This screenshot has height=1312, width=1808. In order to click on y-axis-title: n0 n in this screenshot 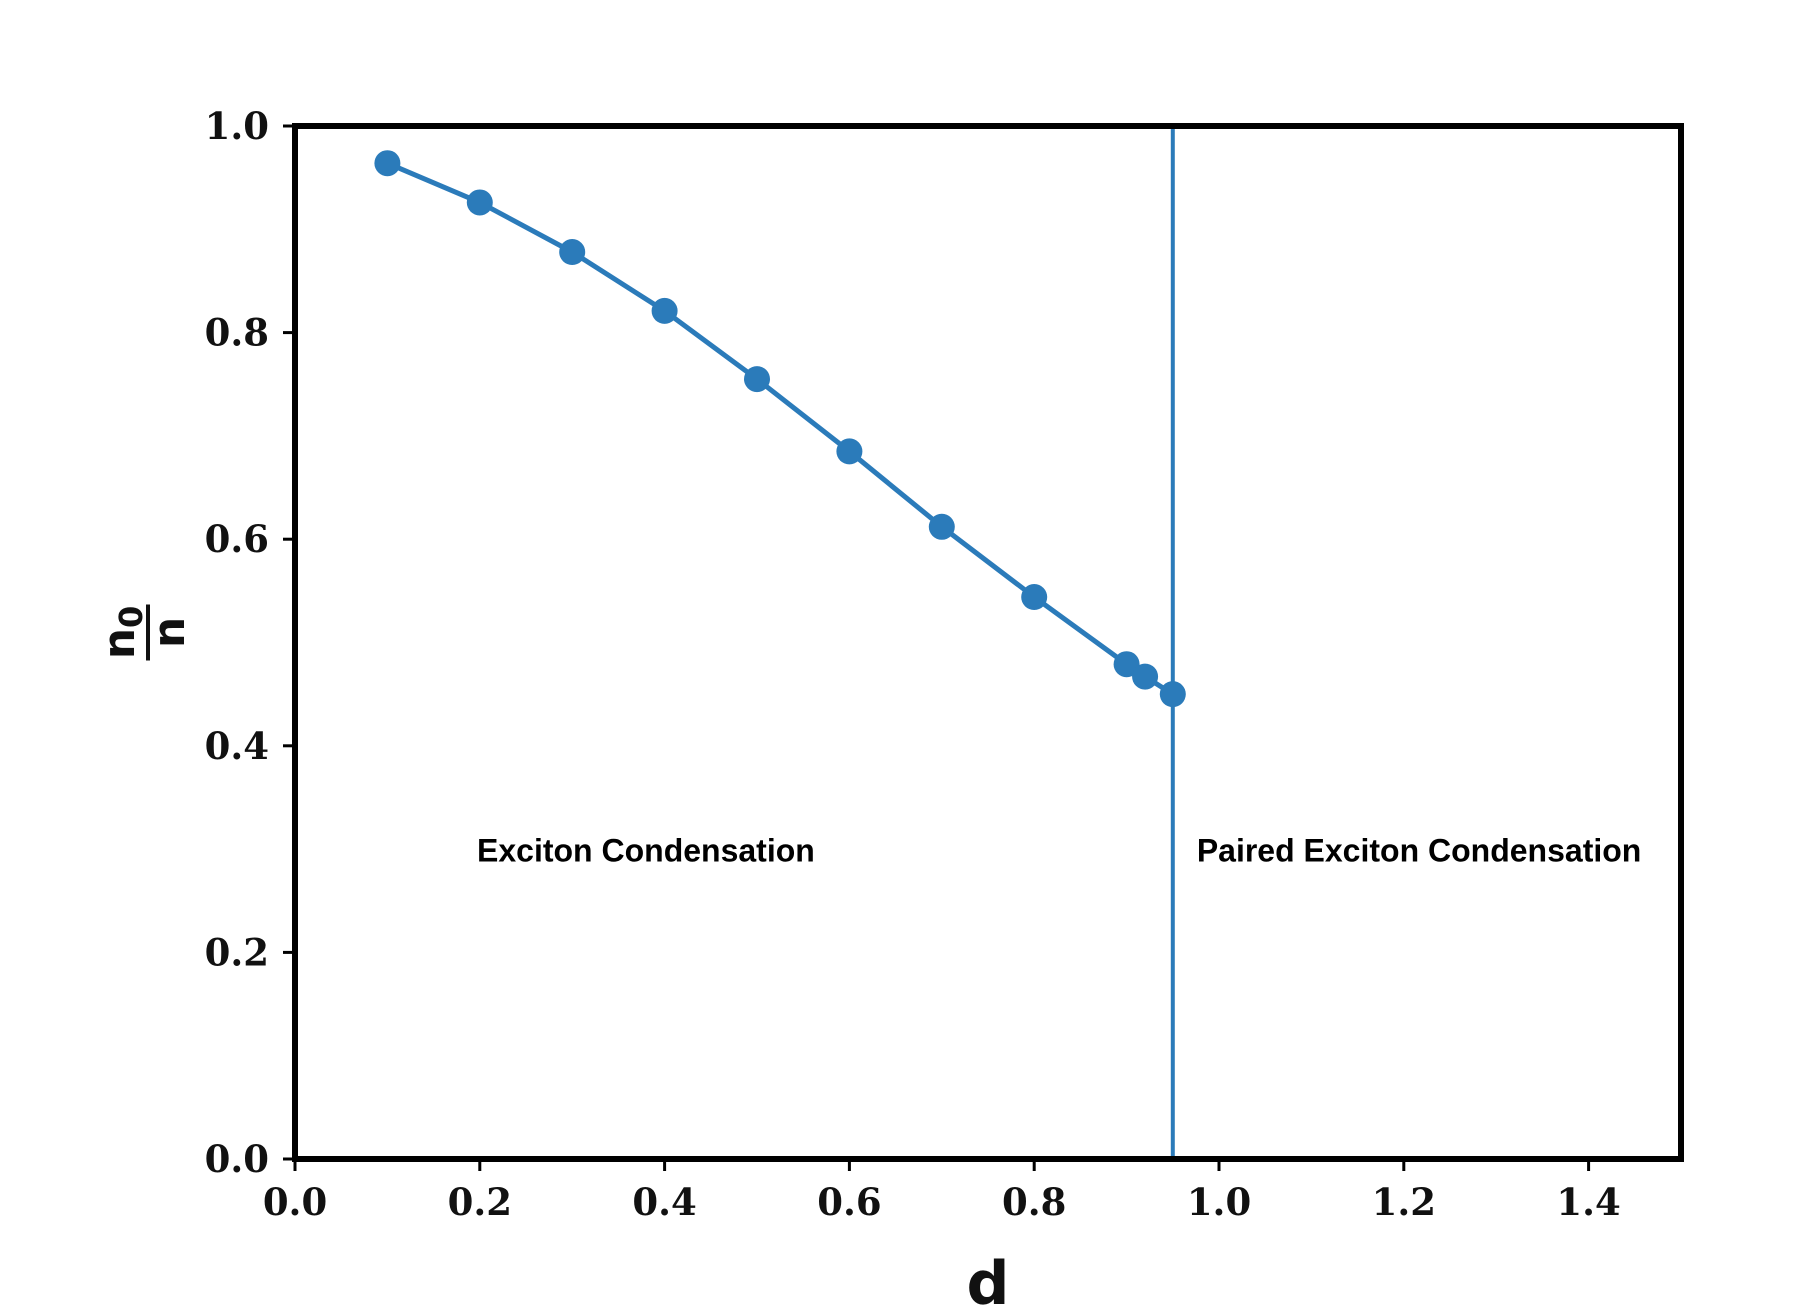, I will do `click(144, 632)`.